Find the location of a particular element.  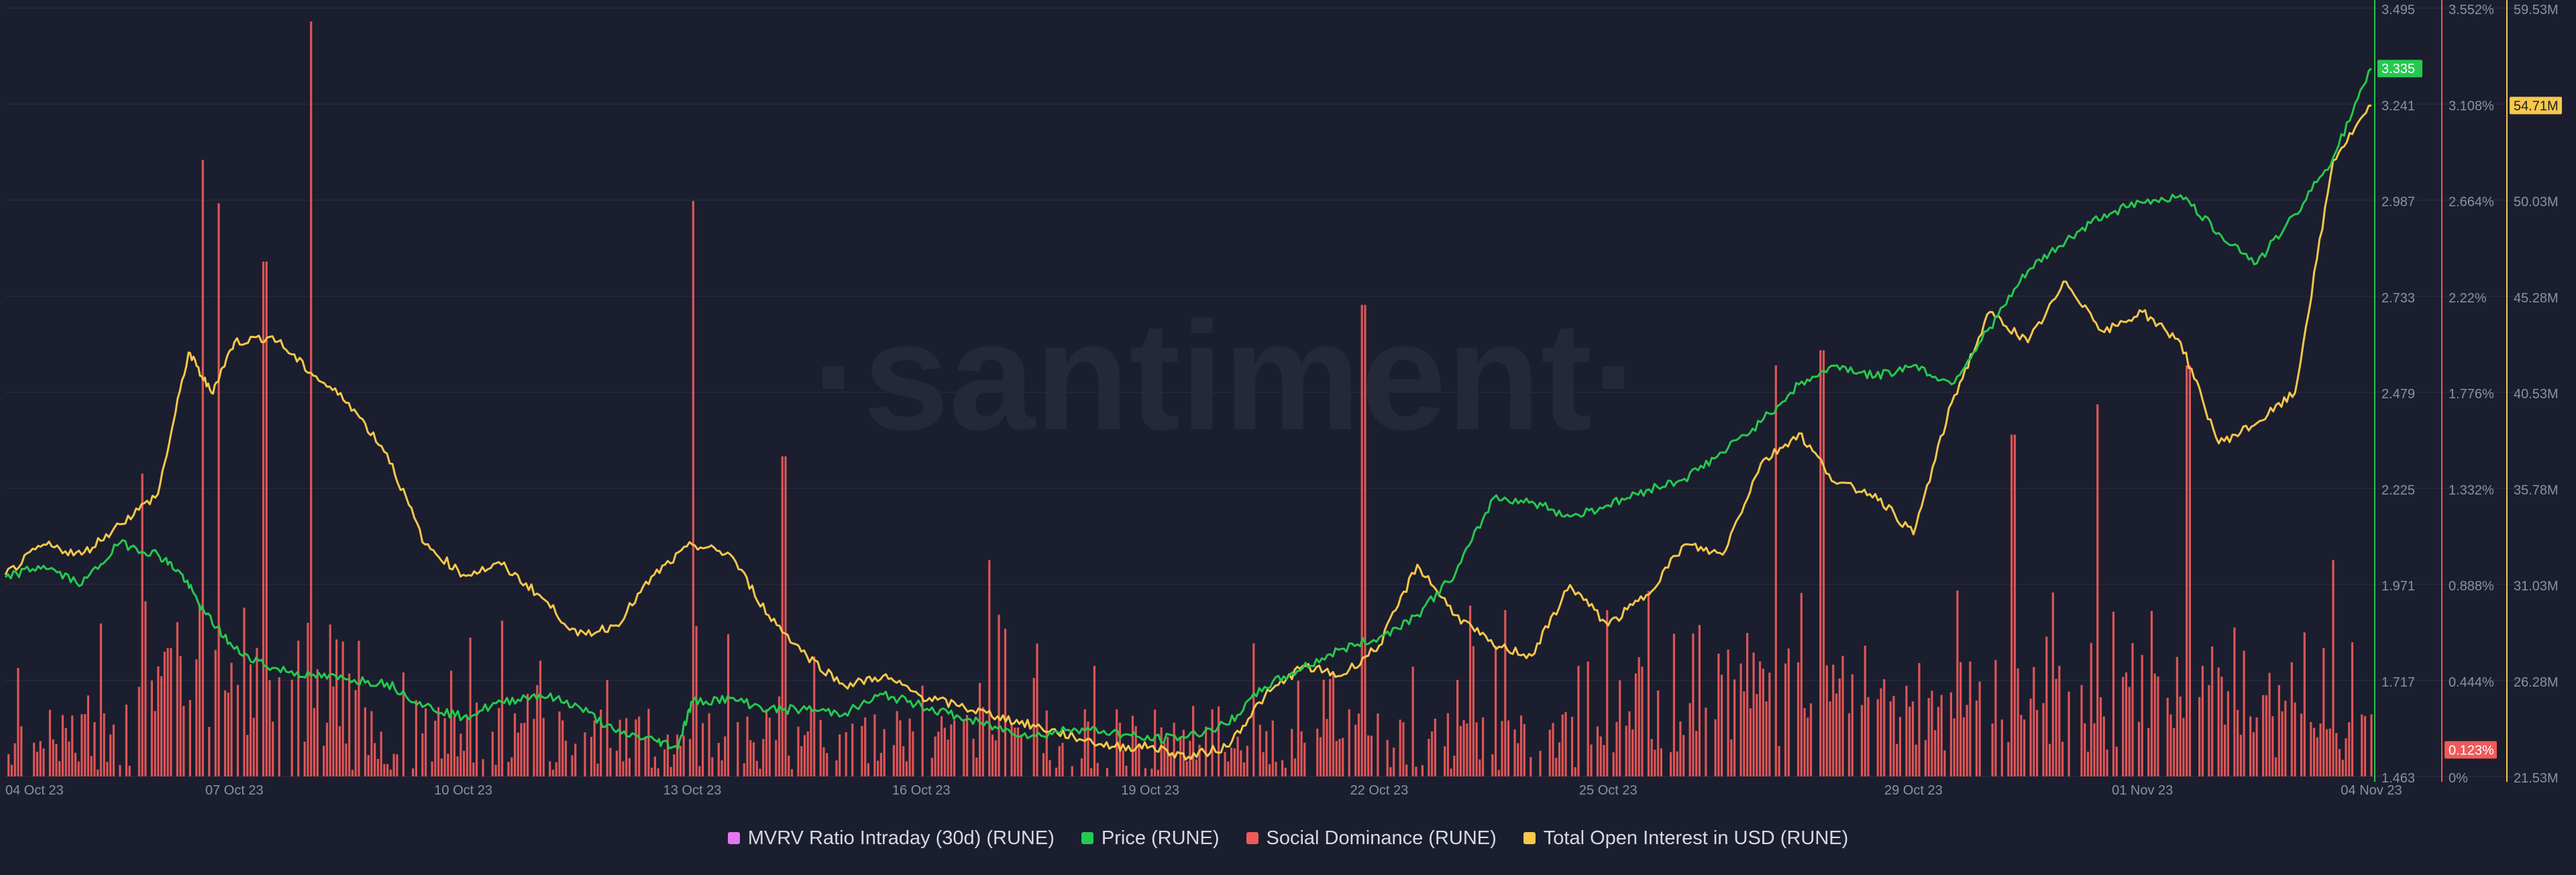

price-axis-last-value-text: 3.335 is located at coordinates (2398, 69).